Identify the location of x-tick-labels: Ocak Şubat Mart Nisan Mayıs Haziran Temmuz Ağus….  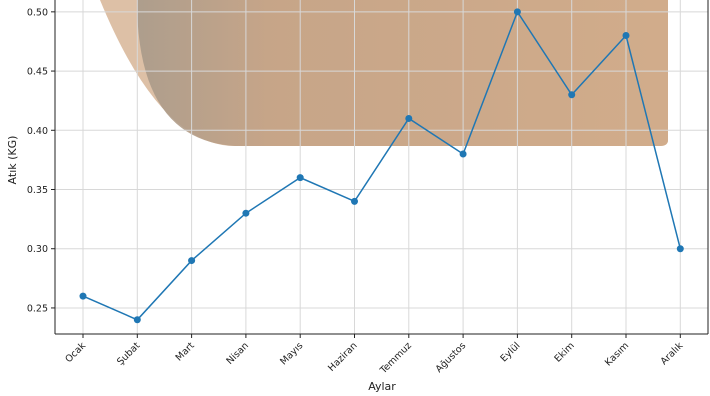
(374, 358).